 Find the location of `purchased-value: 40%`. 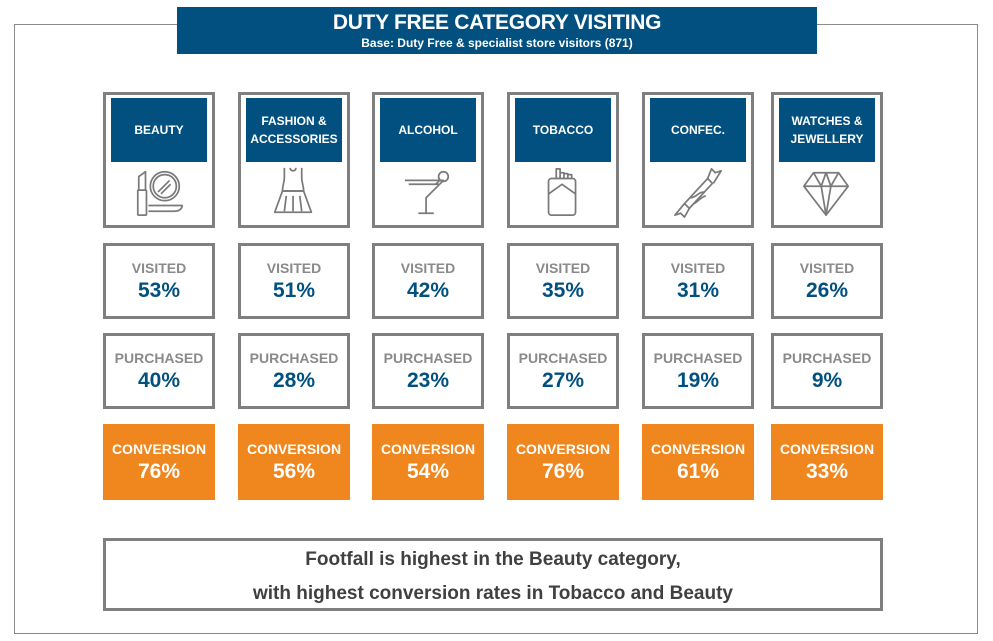

purchased-value: 40% is located at coordinates (159, 380).